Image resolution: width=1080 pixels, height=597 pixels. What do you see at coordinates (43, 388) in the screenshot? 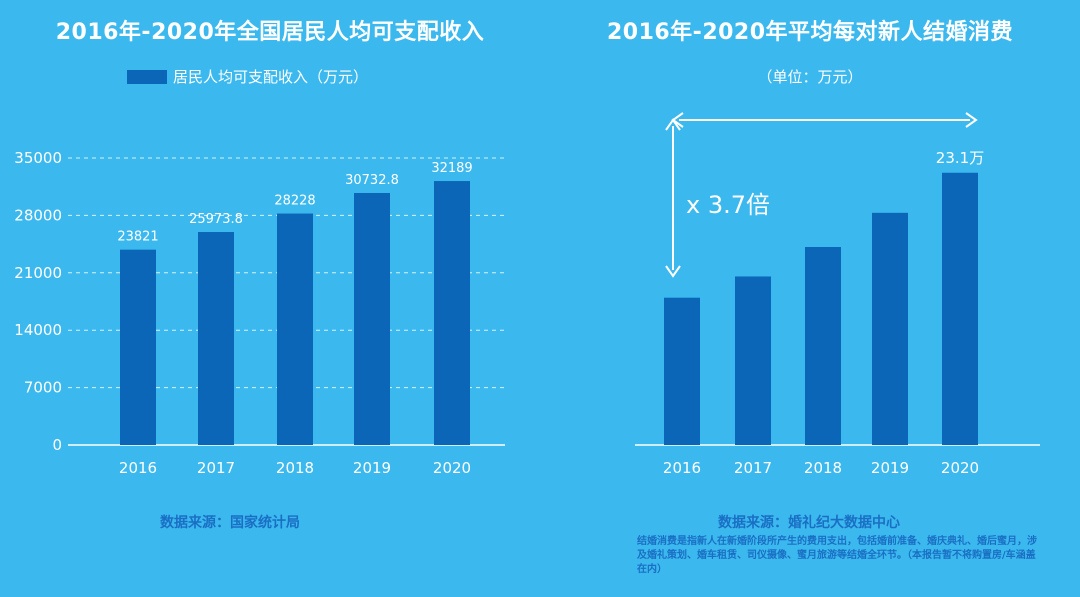
I see `y-tick-label: 7000` at bounding box center [43, 388].